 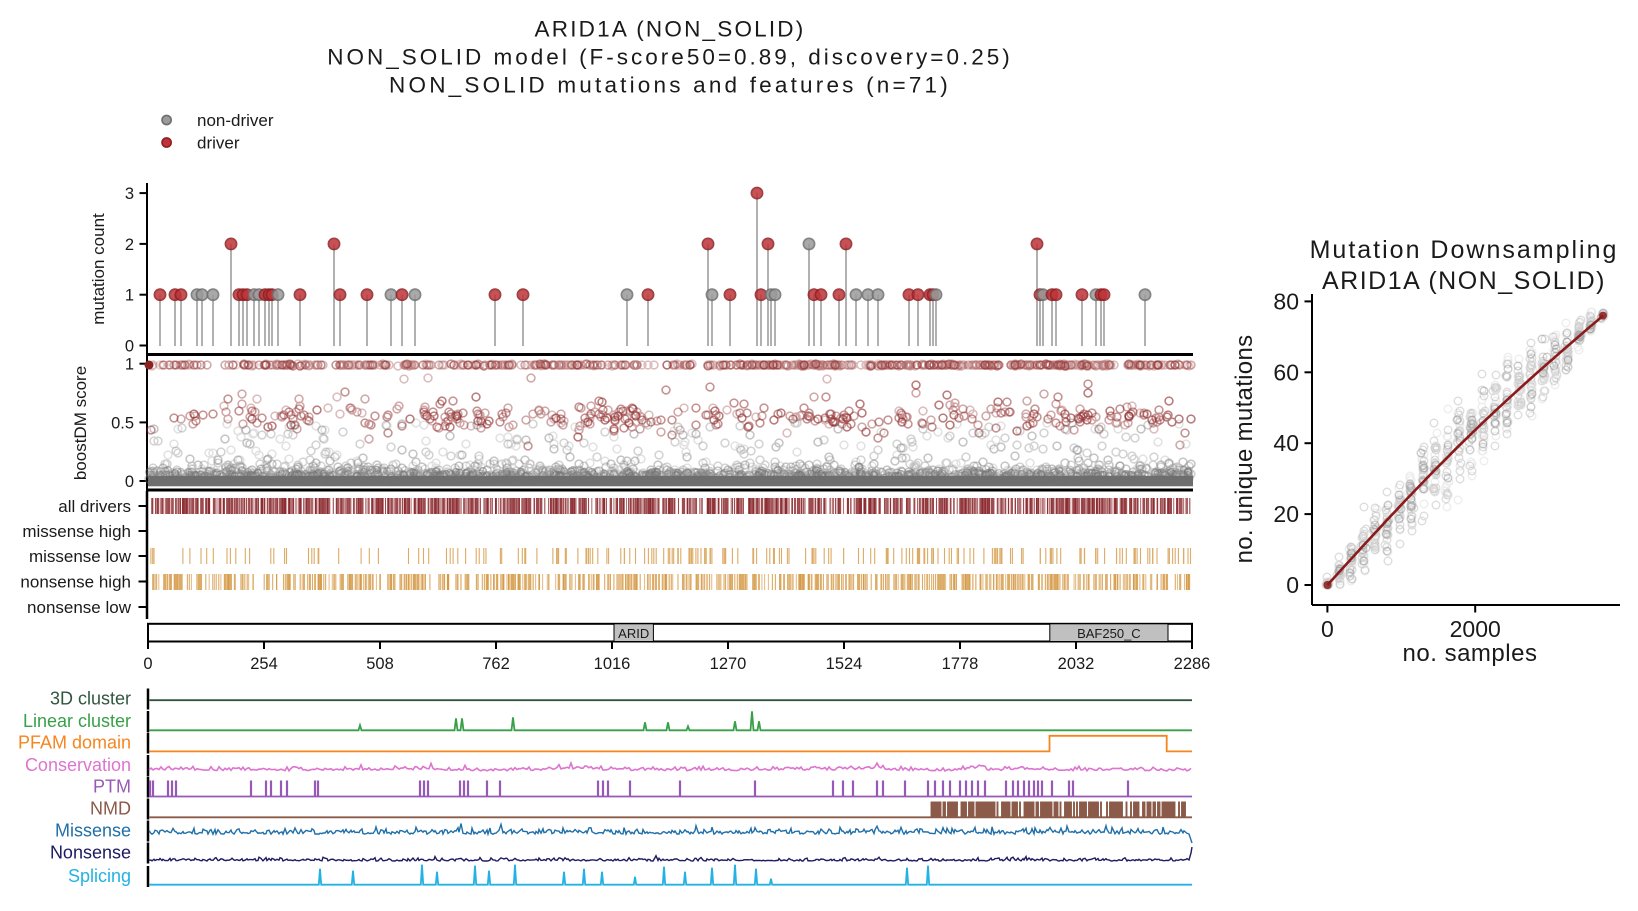 What do you see at coordinates (94, 506) in the screenshot?
I see `svg-text: all drivers` at bounding box center [94, 506].